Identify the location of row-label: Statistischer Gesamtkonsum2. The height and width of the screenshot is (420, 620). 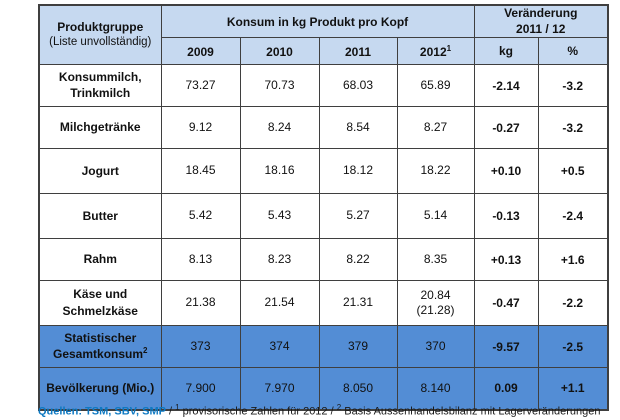
(100, 347).